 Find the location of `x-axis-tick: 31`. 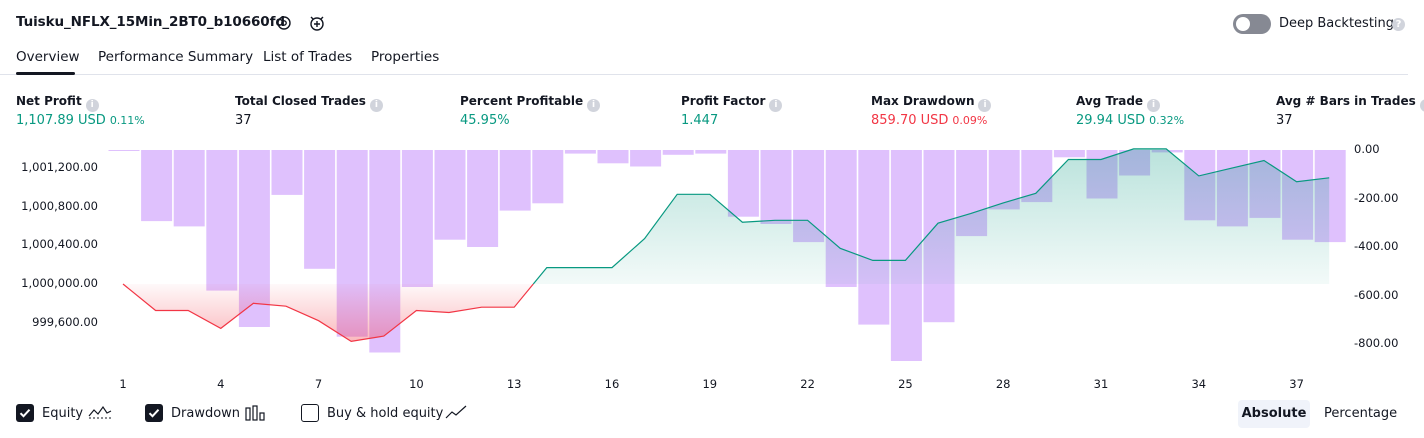

x-axis-tick: 31 is located at coordinates (1101, 384).